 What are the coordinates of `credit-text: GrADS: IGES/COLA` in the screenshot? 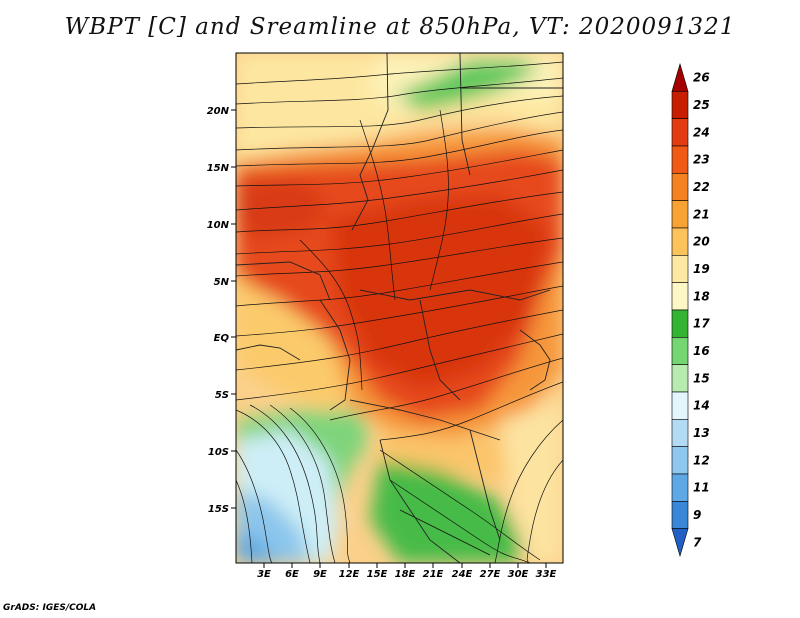 It's located at (50, 608).